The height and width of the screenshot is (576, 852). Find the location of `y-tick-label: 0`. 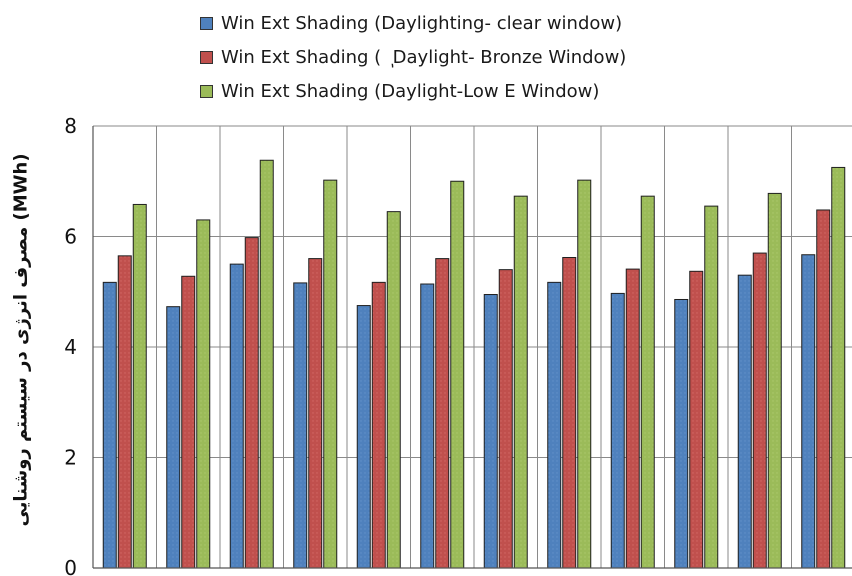

y-tick-label: 0 is located at coordinates (70, 566).